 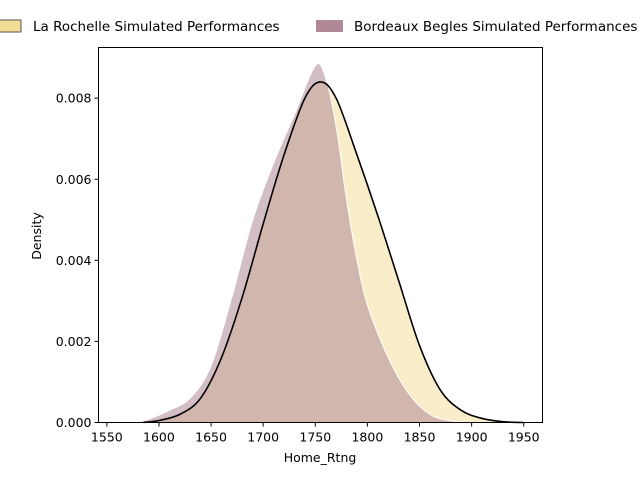 I want to click on x-tick-label: 1950, so click(x=524, y=437).